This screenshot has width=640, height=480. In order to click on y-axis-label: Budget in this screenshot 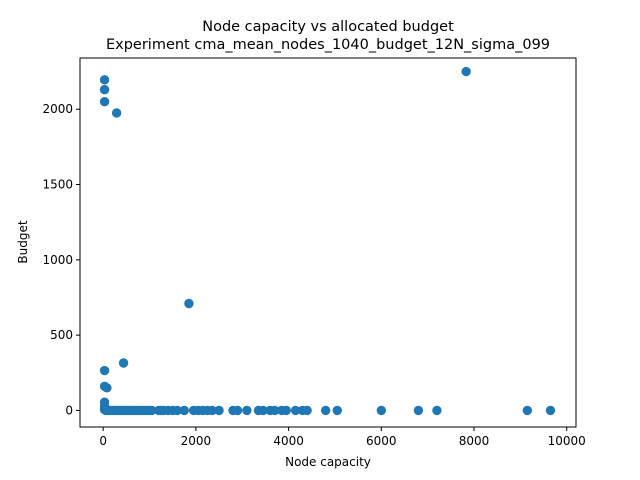, I will do `click(23, 241)`.